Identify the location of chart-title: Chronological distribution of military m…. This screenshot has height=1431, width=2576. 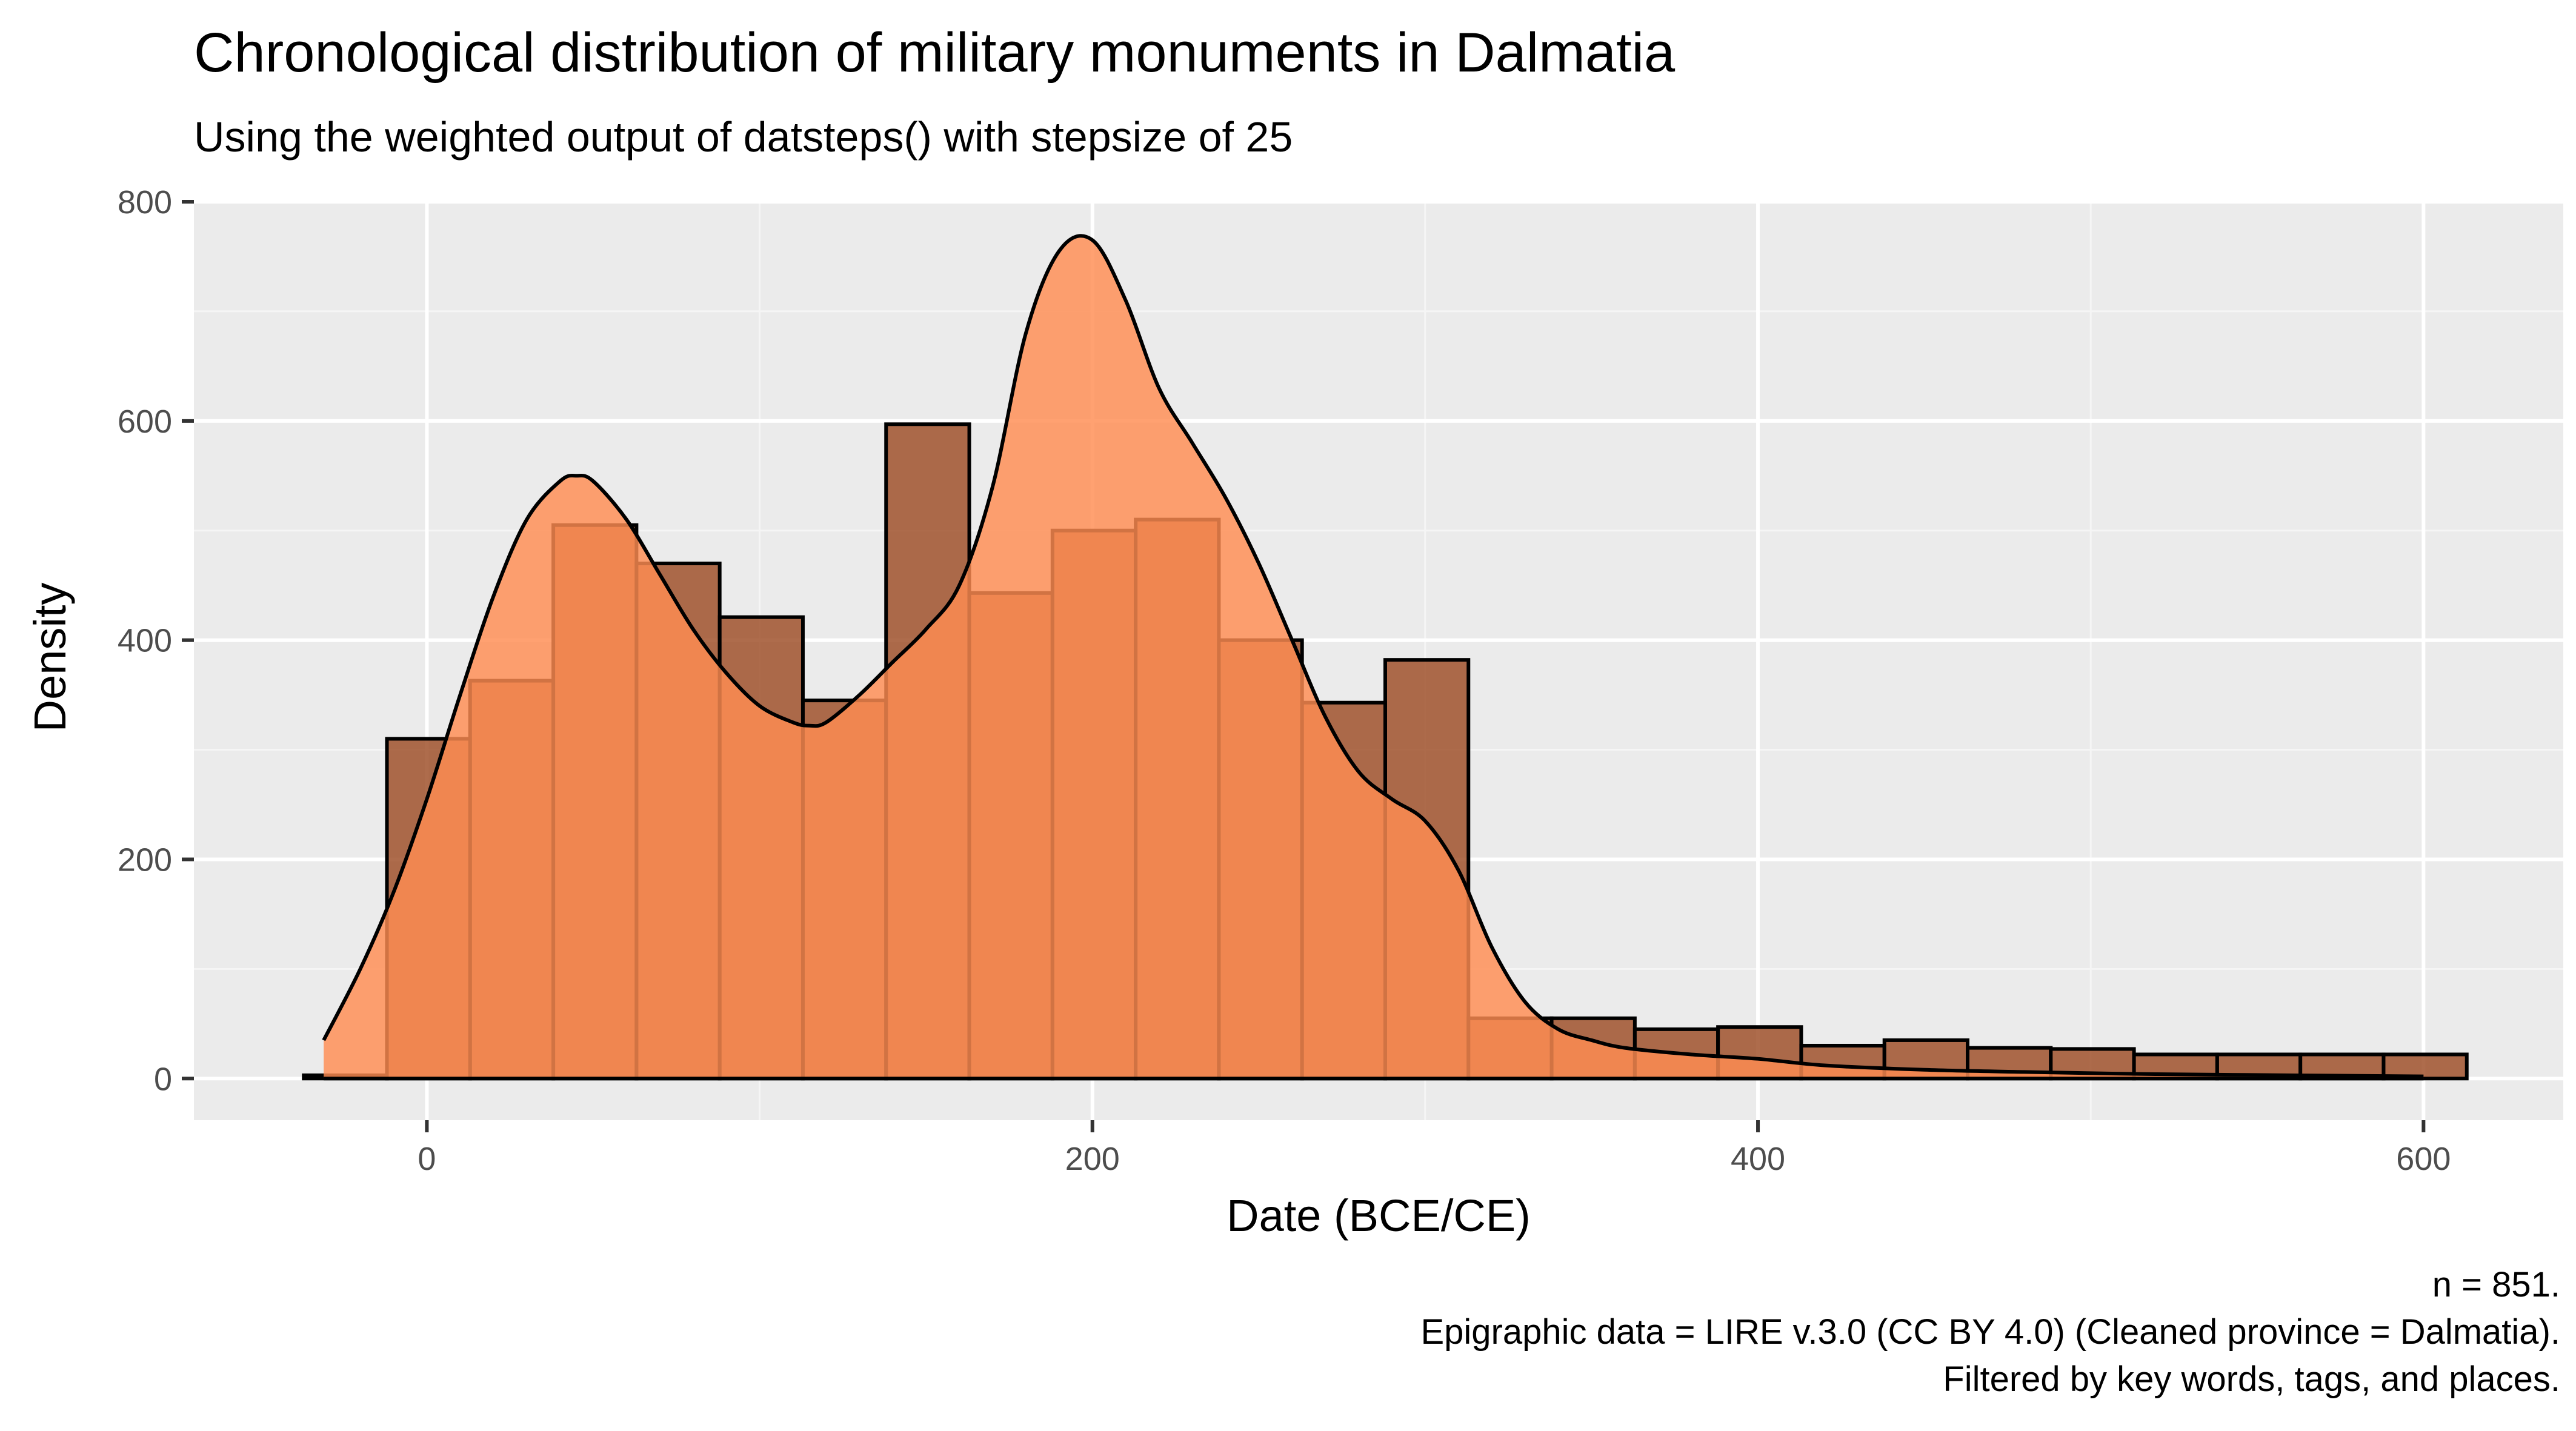
(935, 53).